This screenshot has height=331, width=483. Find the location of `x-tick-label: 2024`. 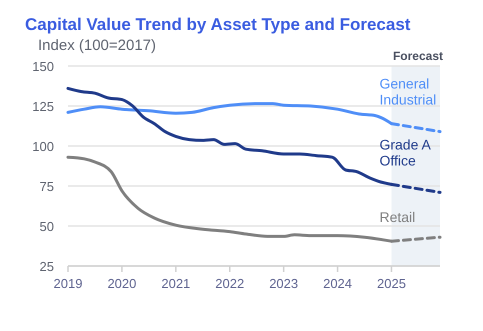

x-tick-label: 2024 is located at coordinates (337, 283).